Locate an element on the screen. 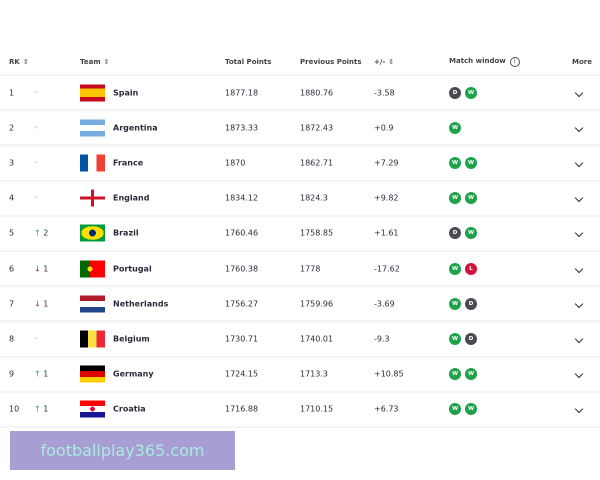 Image resolution: width=600 pixels, height=480 pixels. rank: 2 is located at coordinates (12, 128).